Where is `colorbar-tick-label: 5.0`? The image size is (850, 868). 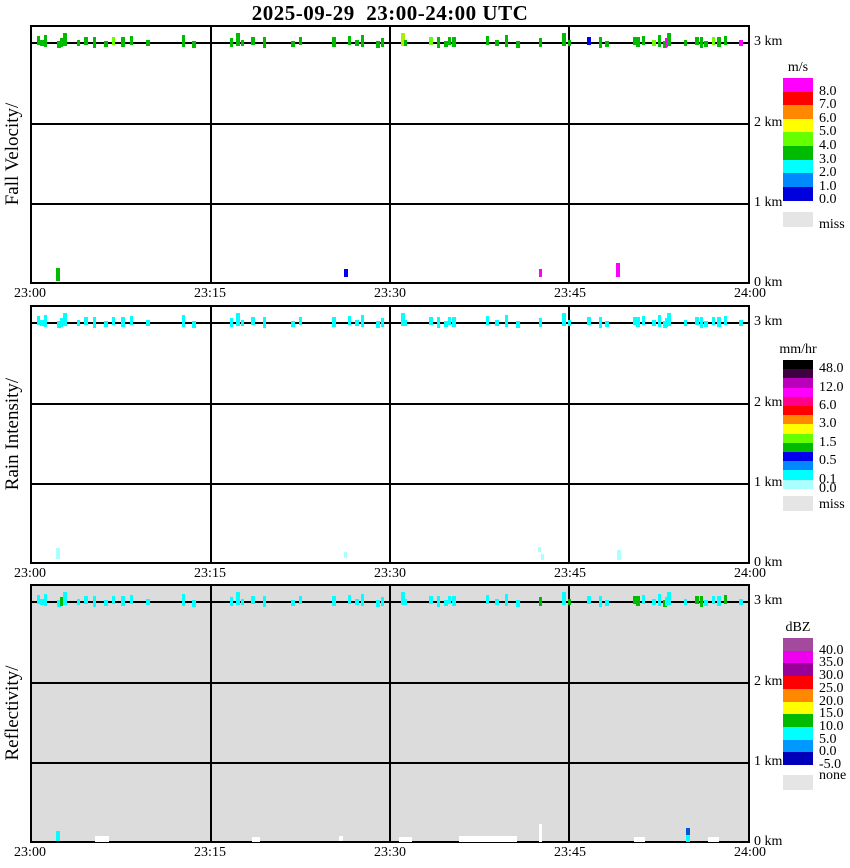 colorbar-tick-label: 5.0 is located at coordinates (828, 739).